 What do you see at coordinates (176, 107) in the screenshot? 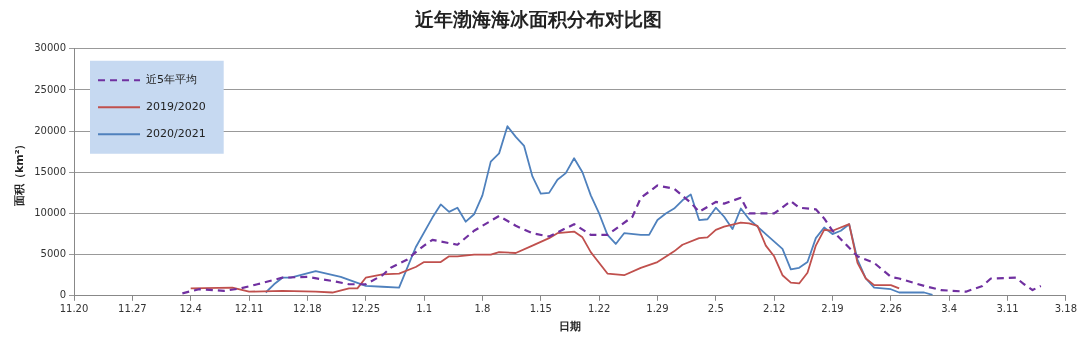
I see `legend-label: 2019/2020` at bounding box center [176, 107].